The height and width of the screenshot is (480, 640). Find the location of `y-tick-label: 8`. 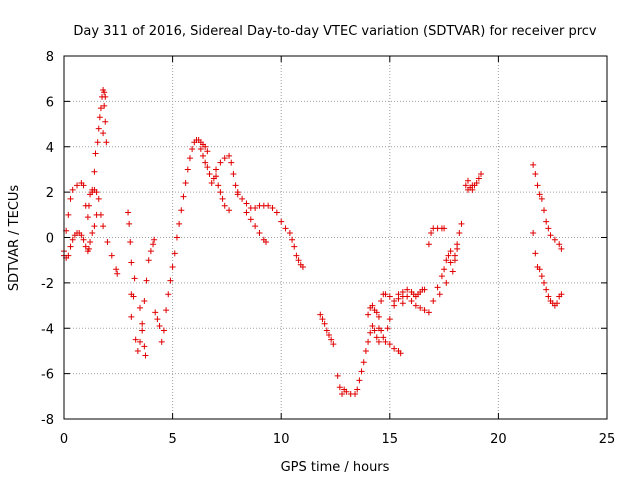

y-tick-label: 8 is located at coordinates (50, 57).